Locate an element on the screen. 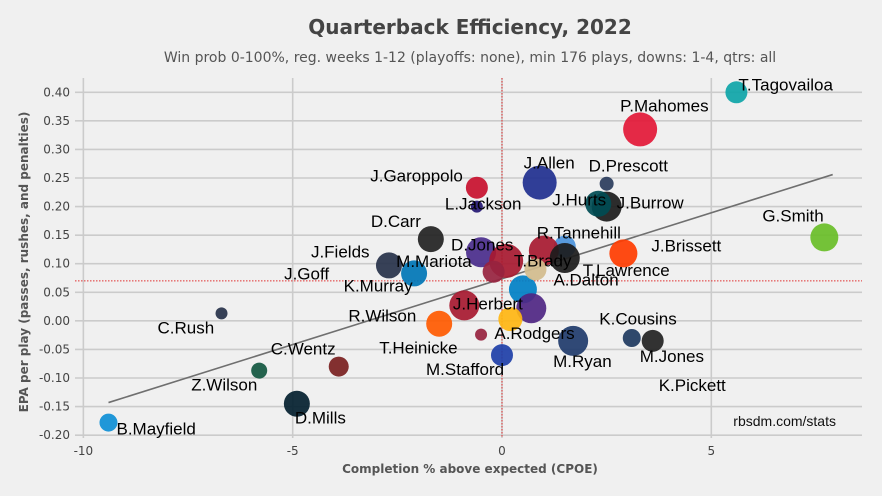 The width and height of the screenshot is (882, 496). x-tick-label: 0 is located at coordinates (502, 451).